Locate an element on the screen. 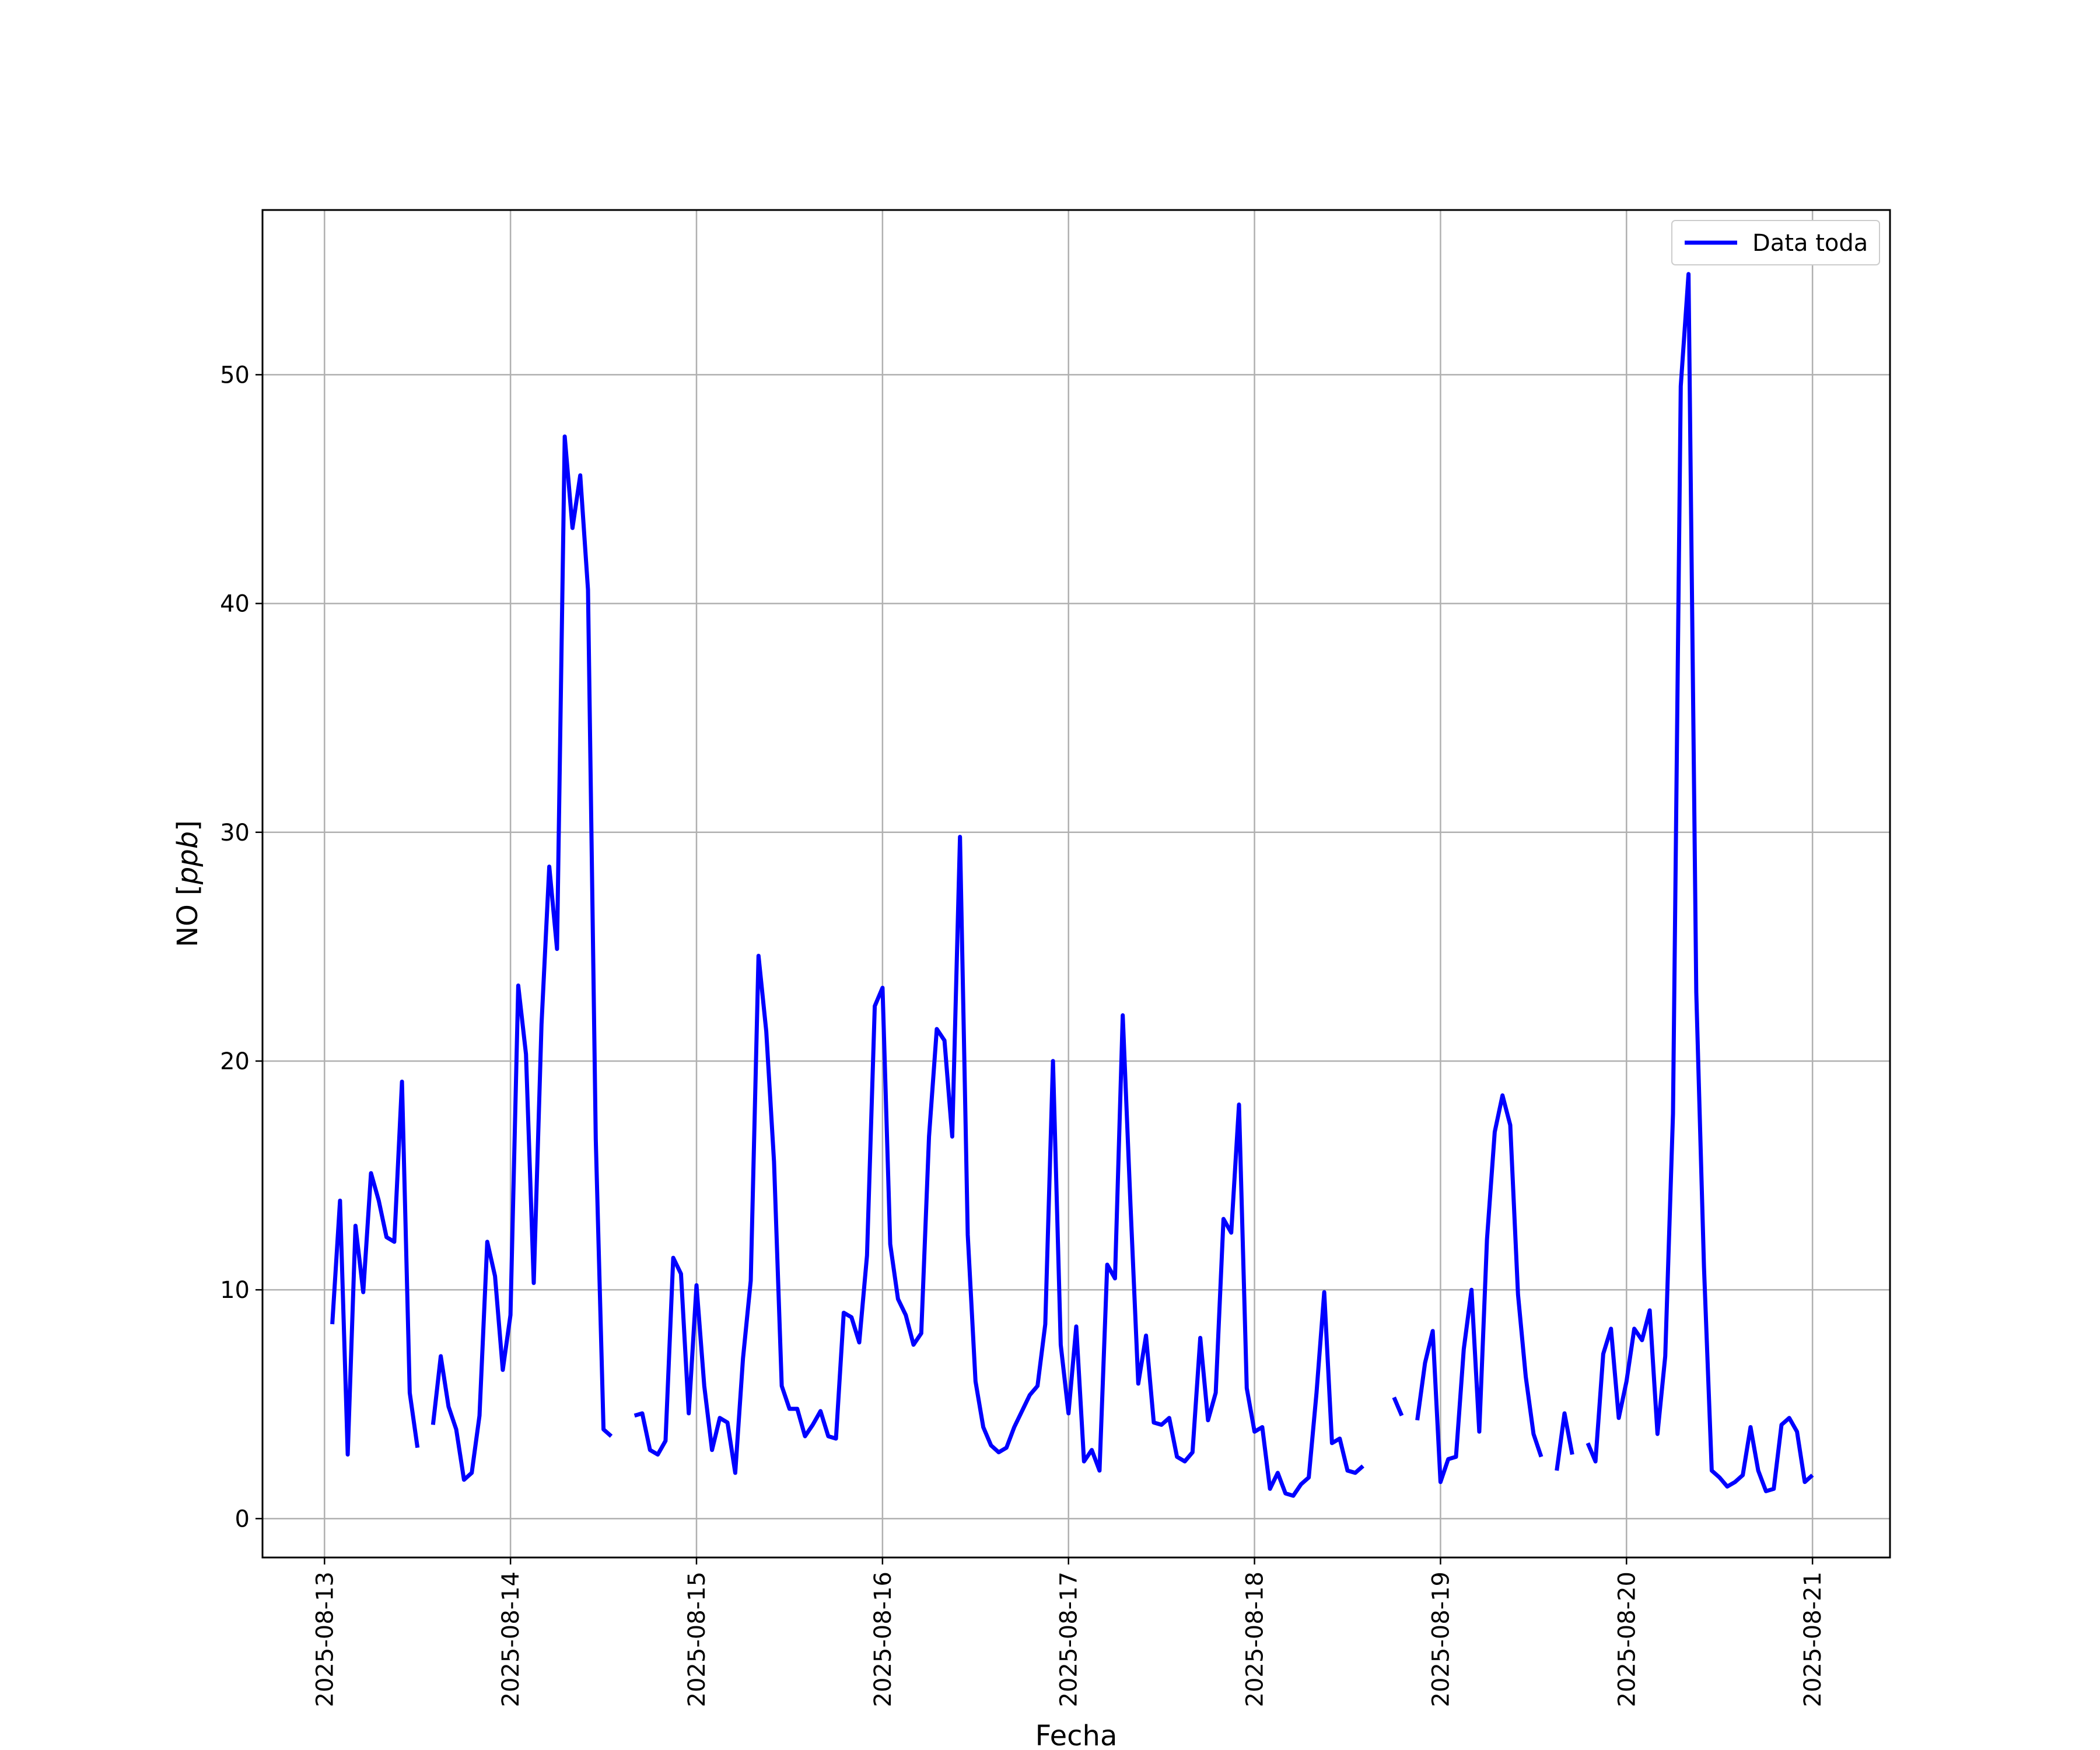  y-tick-label: 40 is located at coordinates (235, 604).